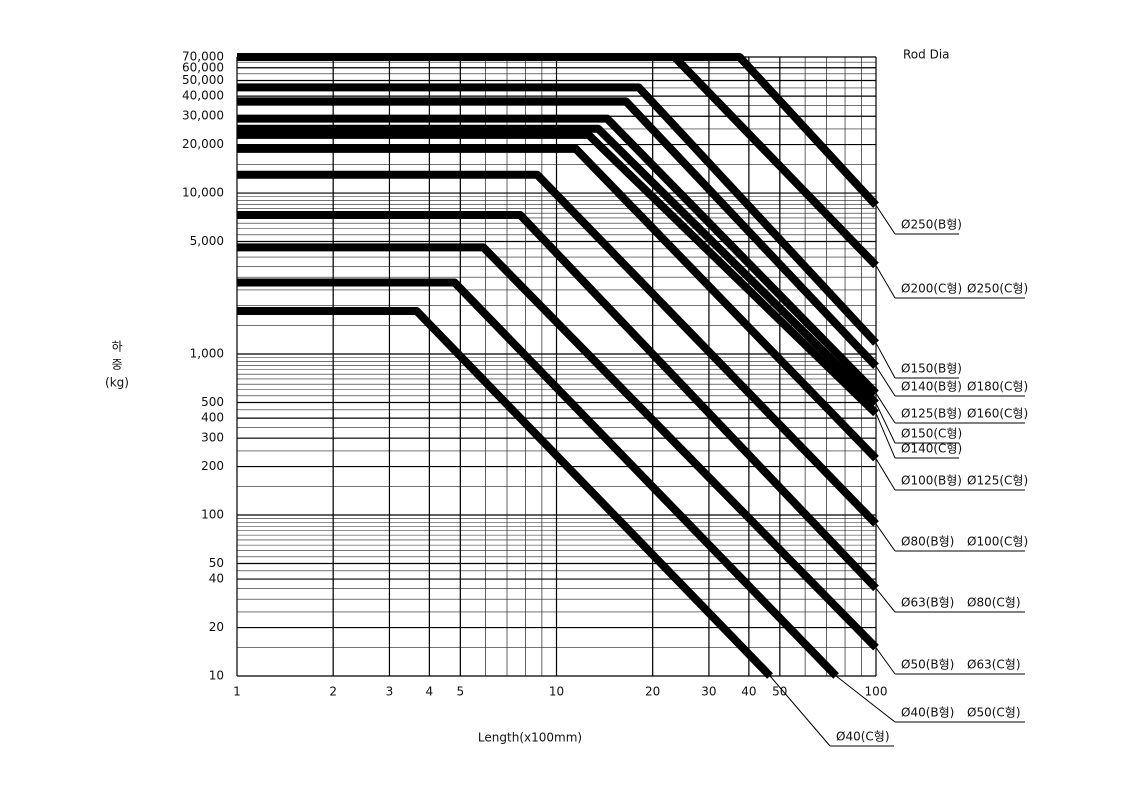 The height and width of the screenshot is (788, 1136). I want to click on series-label: Ø140(C형), so click(931, 449).